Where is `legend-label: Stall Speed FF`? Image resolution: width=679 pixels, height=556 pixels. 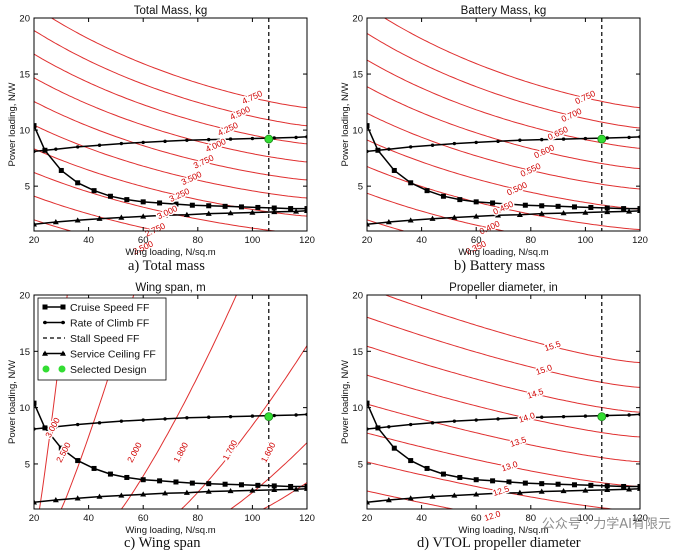
legend-label: Stall Speed FF is located at coordinates (104, 339).